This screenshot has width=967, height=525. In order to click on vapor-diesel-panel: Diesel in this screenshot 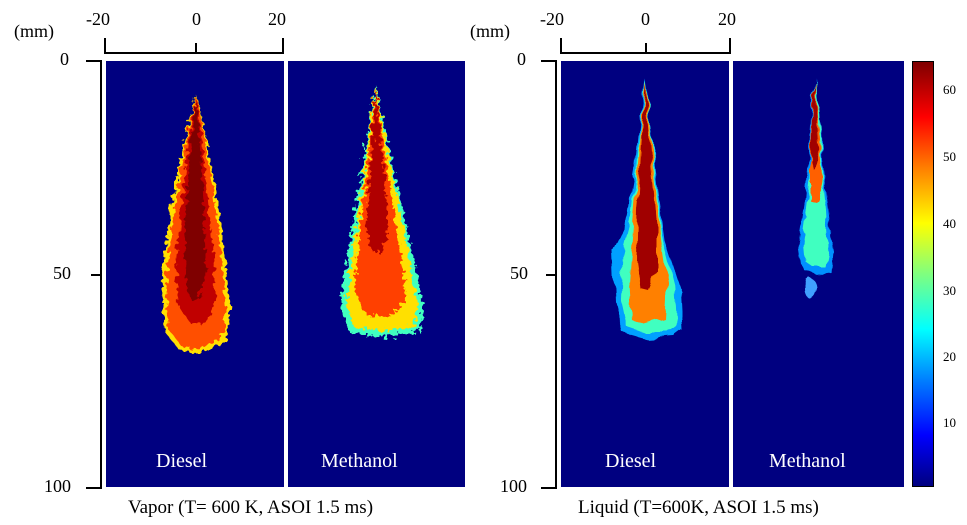, I will do `click(195, 274)`.